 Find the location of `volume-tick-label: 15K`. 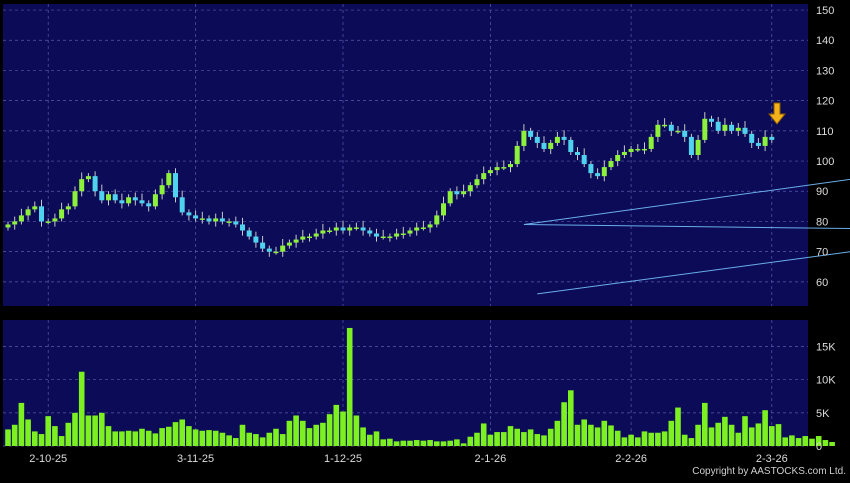

volume-tick-label: 15K is located at coordinates (826, 348).